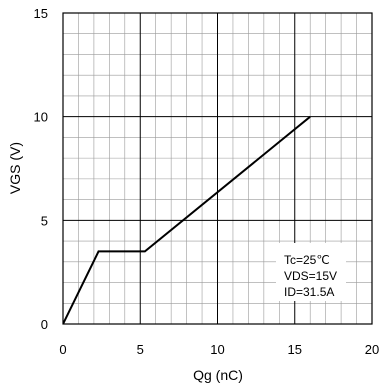  I want to click on annotation-box: Tc=25℃ VDS=15V ID=31.5A, so click(311, 272).